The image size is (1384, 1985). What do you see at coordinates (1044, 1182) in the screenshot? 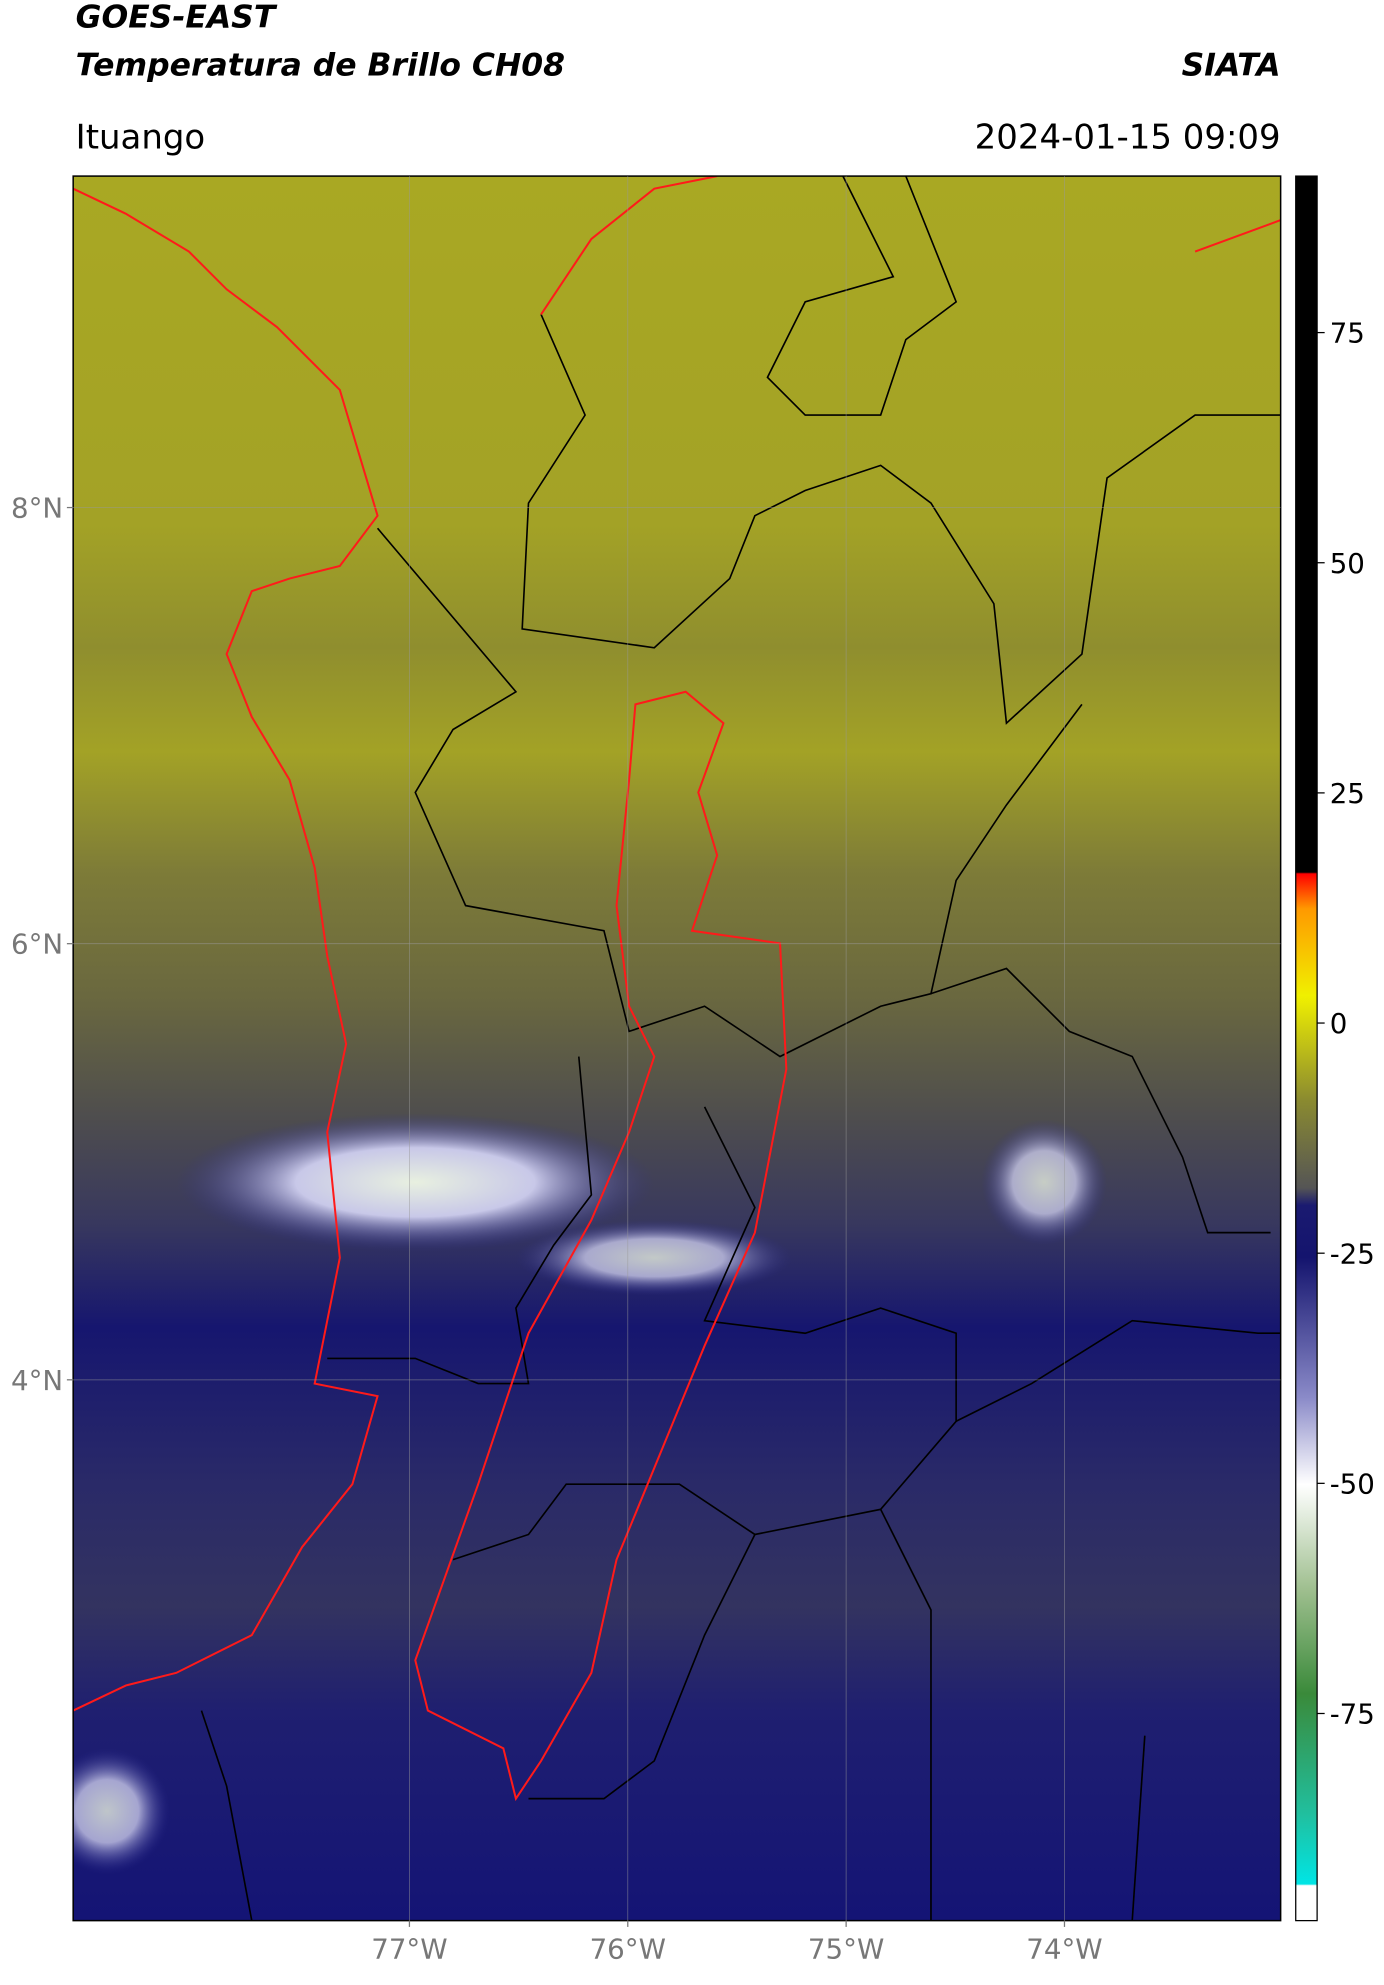
I see `cloud-east` at bounding box center [1044, 1182].